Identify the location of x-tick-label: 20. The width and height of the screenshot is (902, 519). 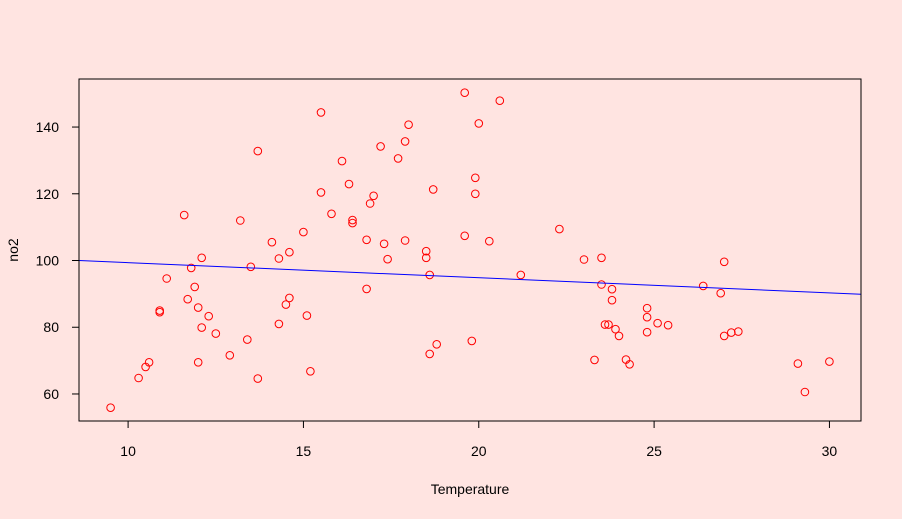
(479, 451).